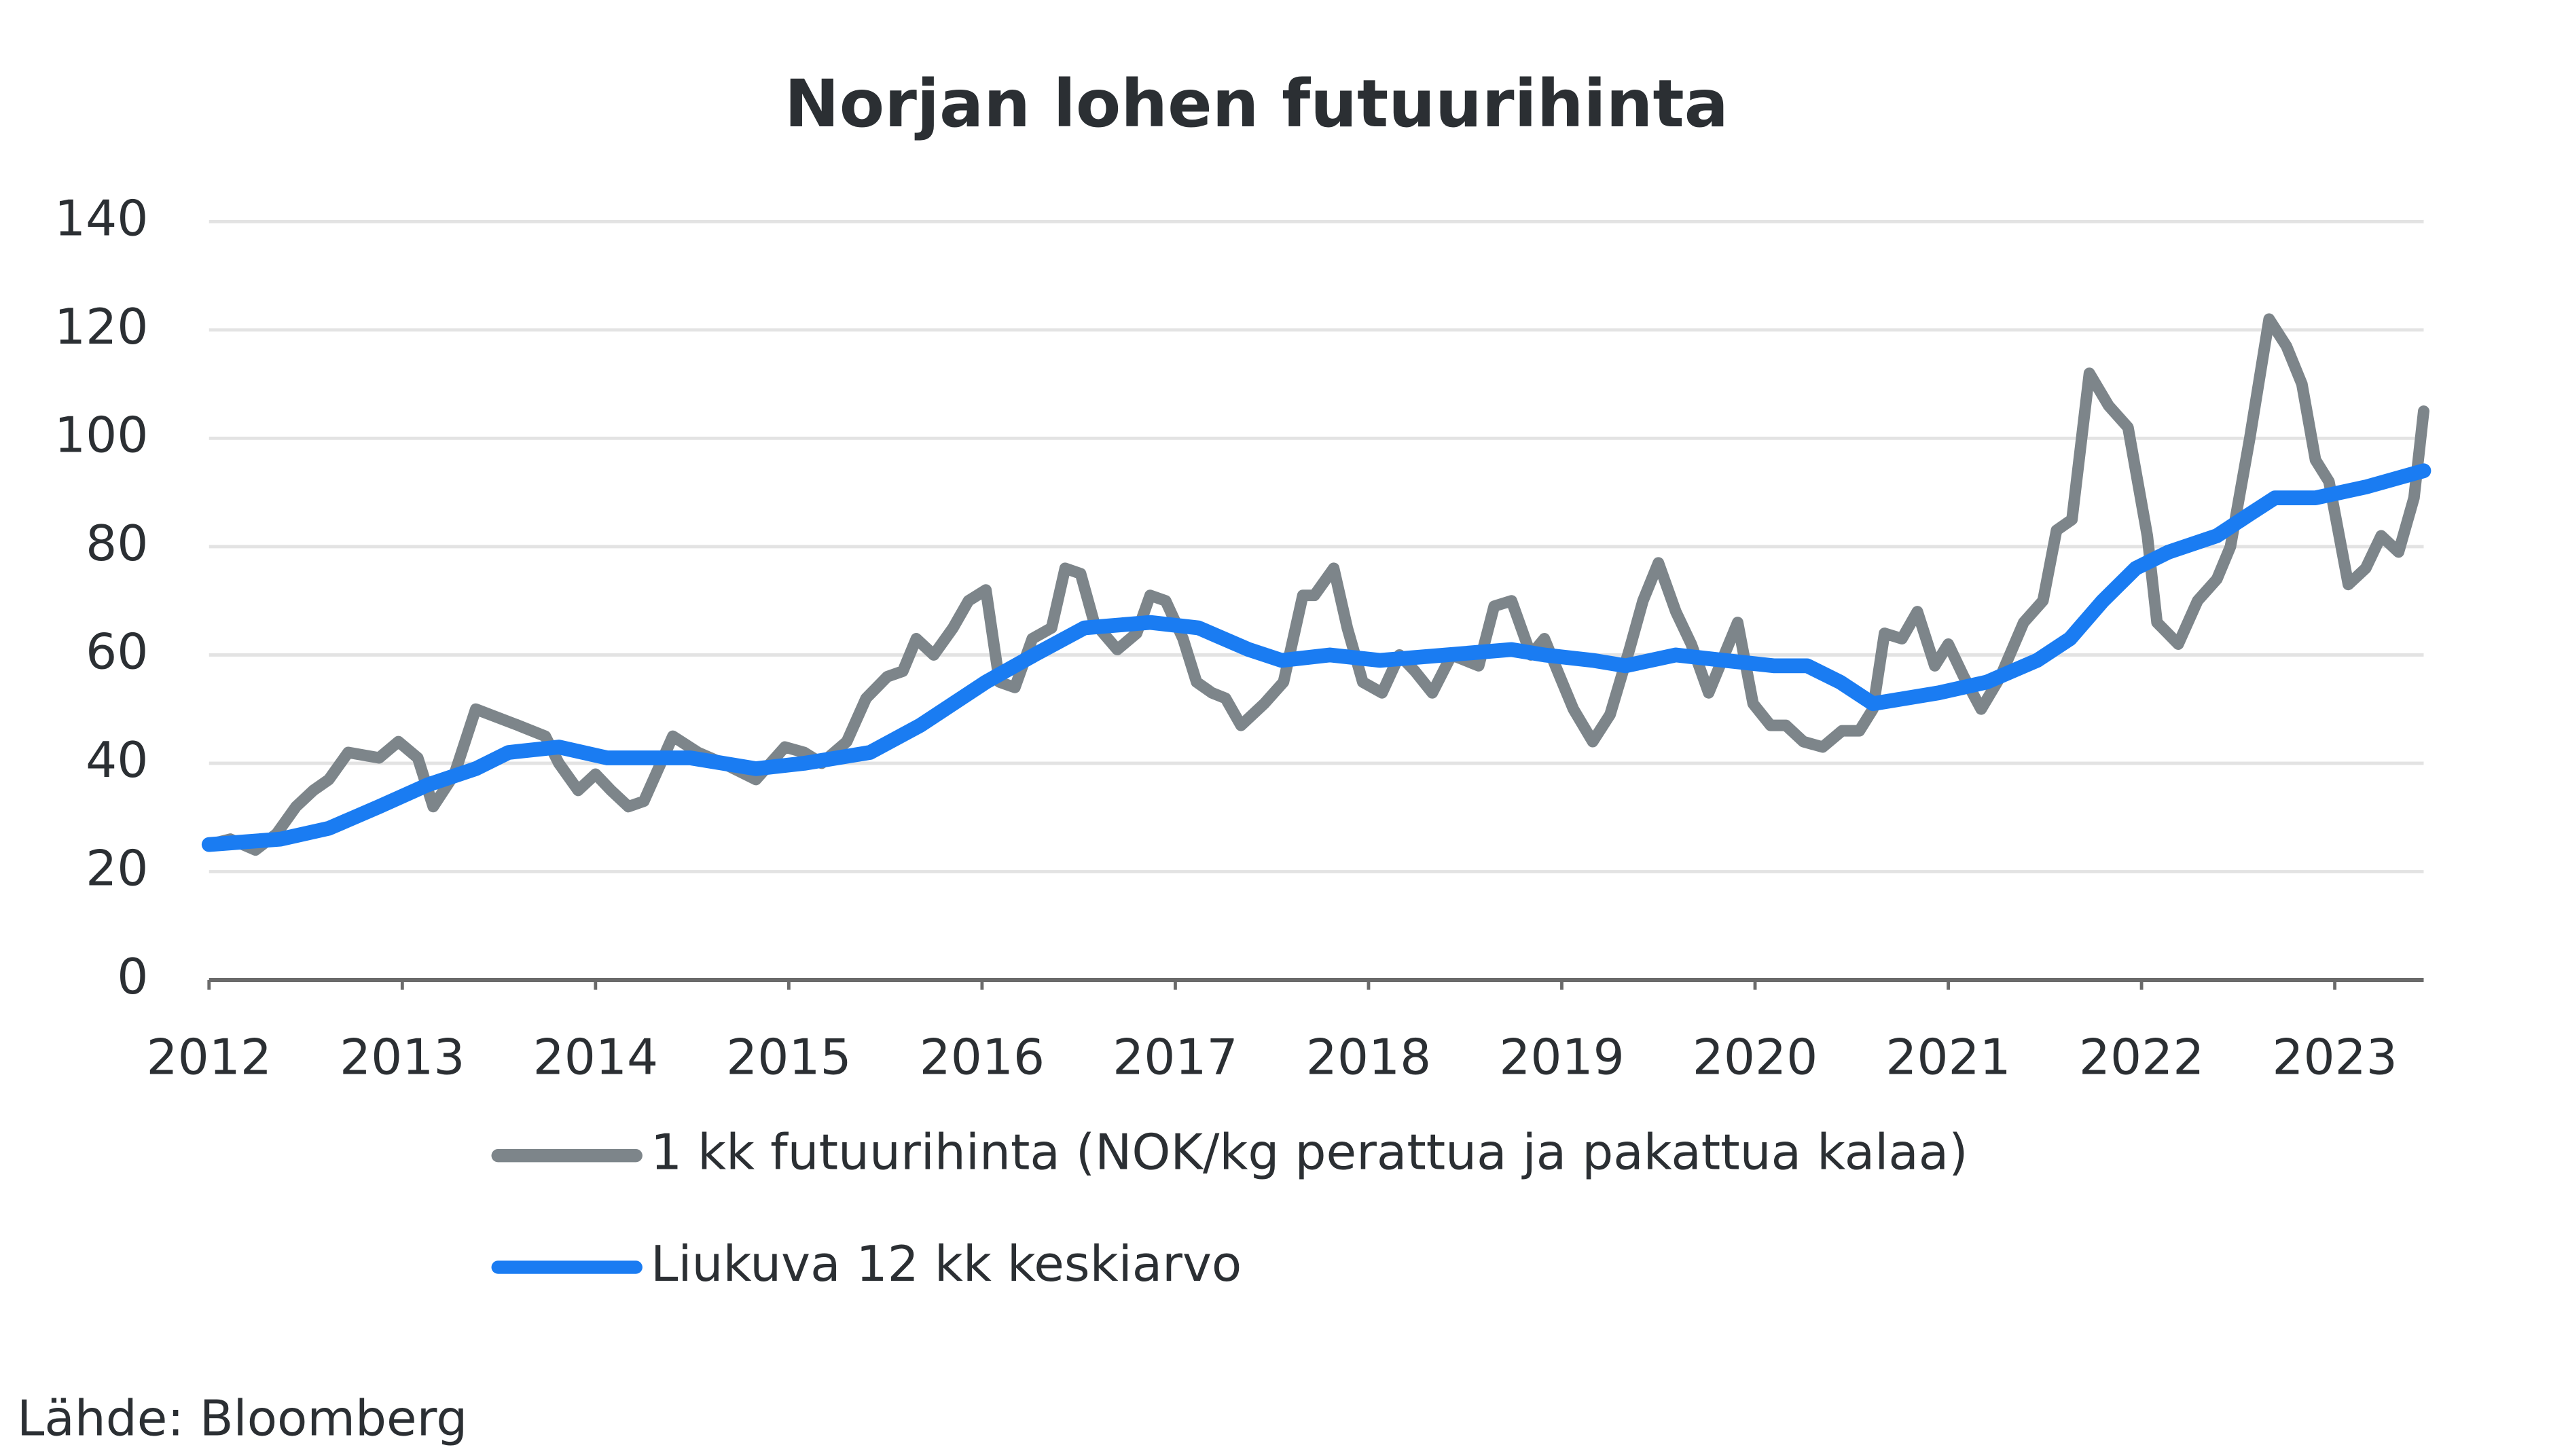 The width and height of the screenshot is (2549, 1456). What do you see at coordinates (789, 1057) in the screenshot?
I see `x-tick-label: 2015` at bounding box center [789, 1057].